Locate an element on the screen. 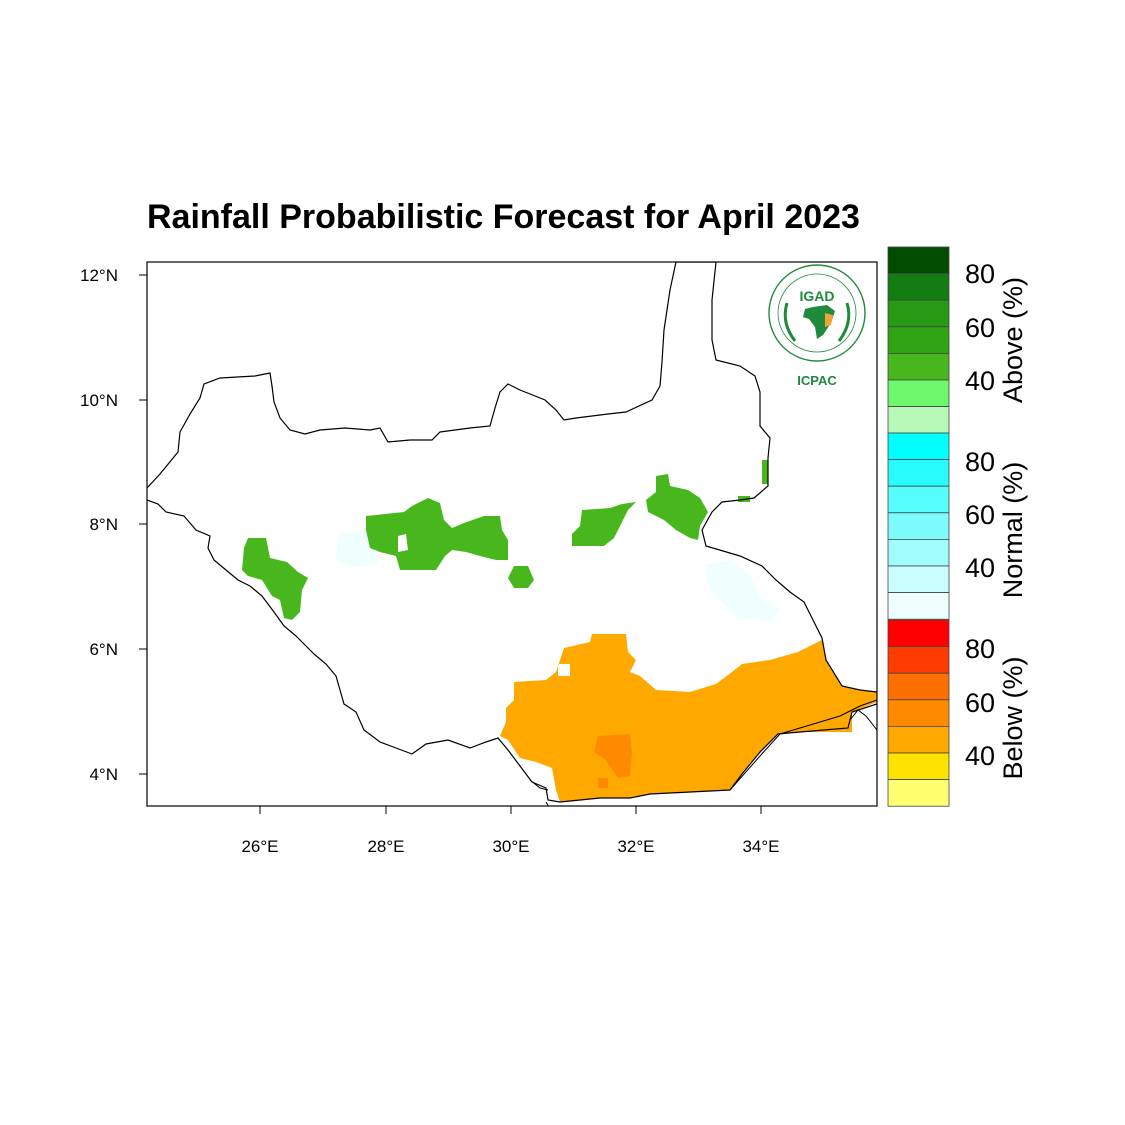  x-tick-label: 26°E is located at coordinates (259, 846).